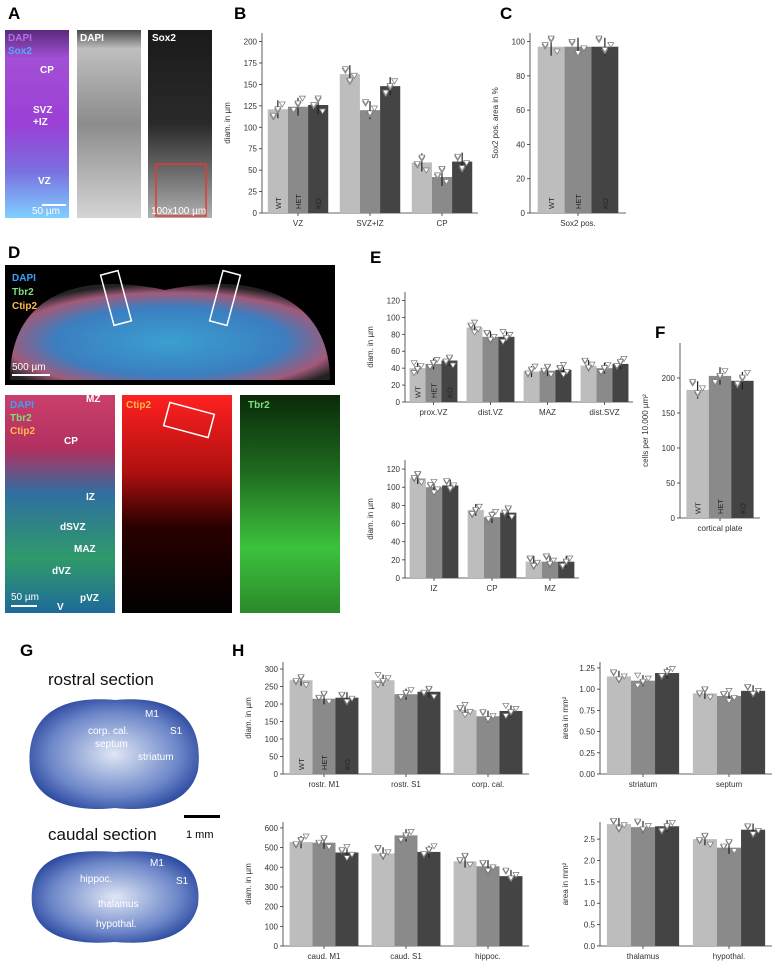  What do you see at coordinates (272, 687) in the screenshot?
I see `y-tick-label: 250` at bounding box center [272, 687].